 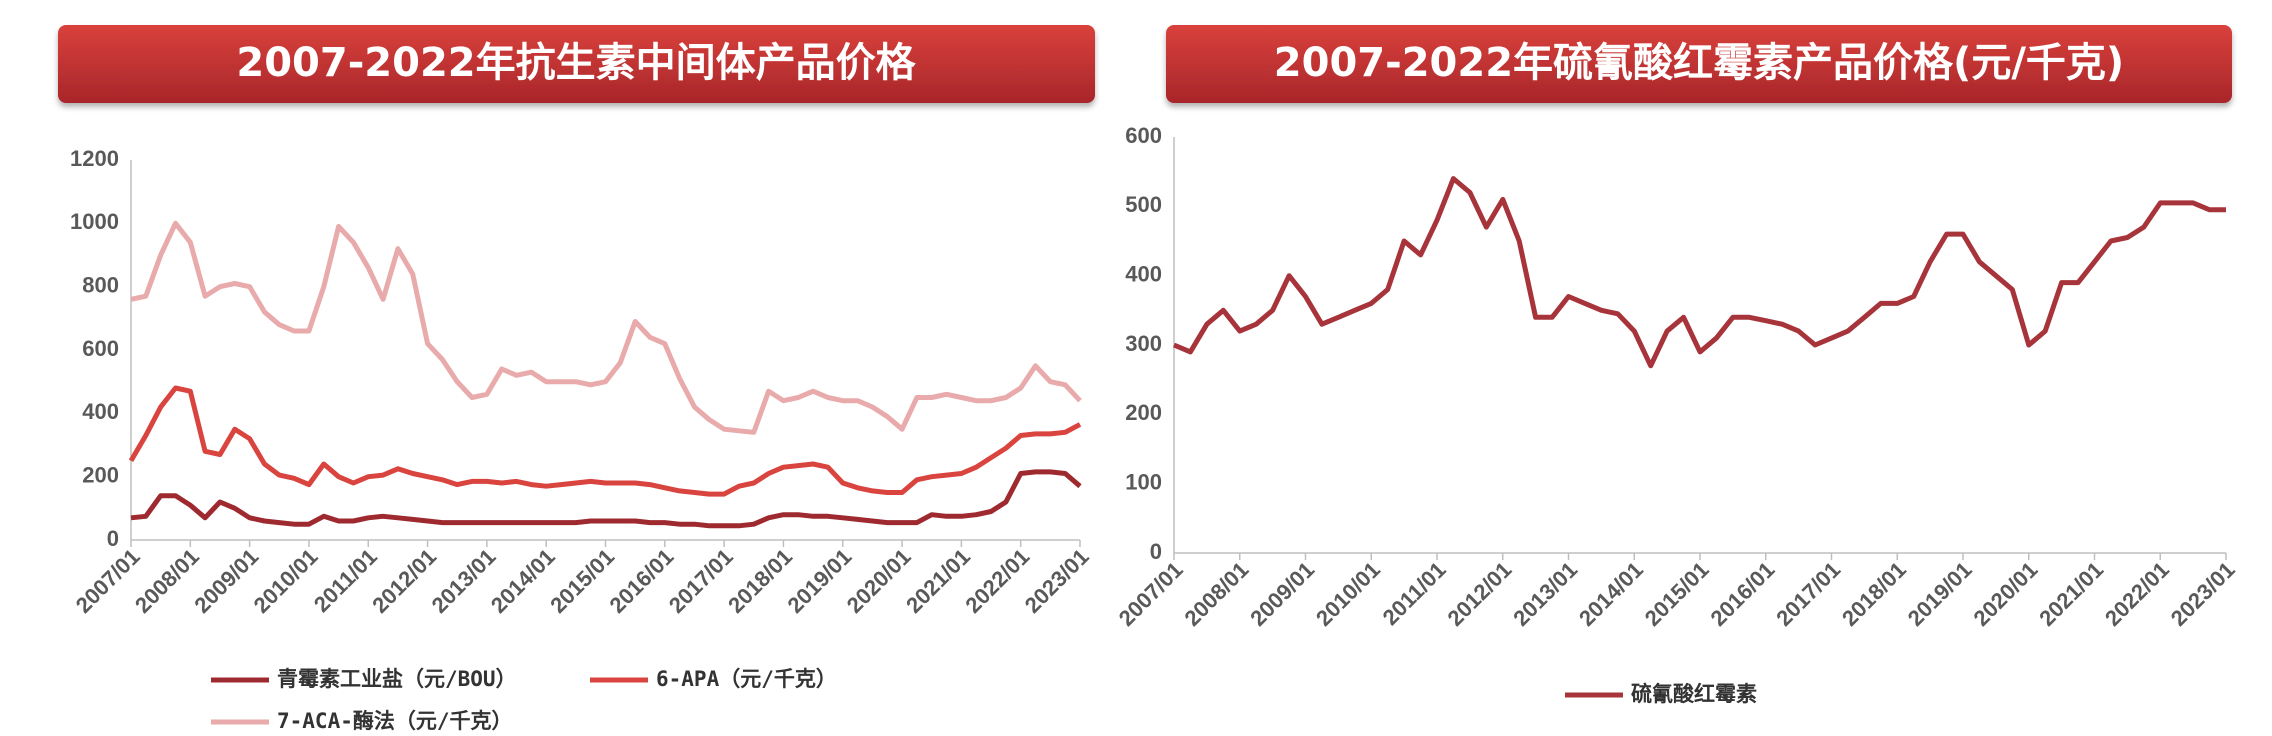 What do you see at coordinates (94, 158) in the screenshot?
I see `y-tick-label: 1200` at bounding box center [94, 158].